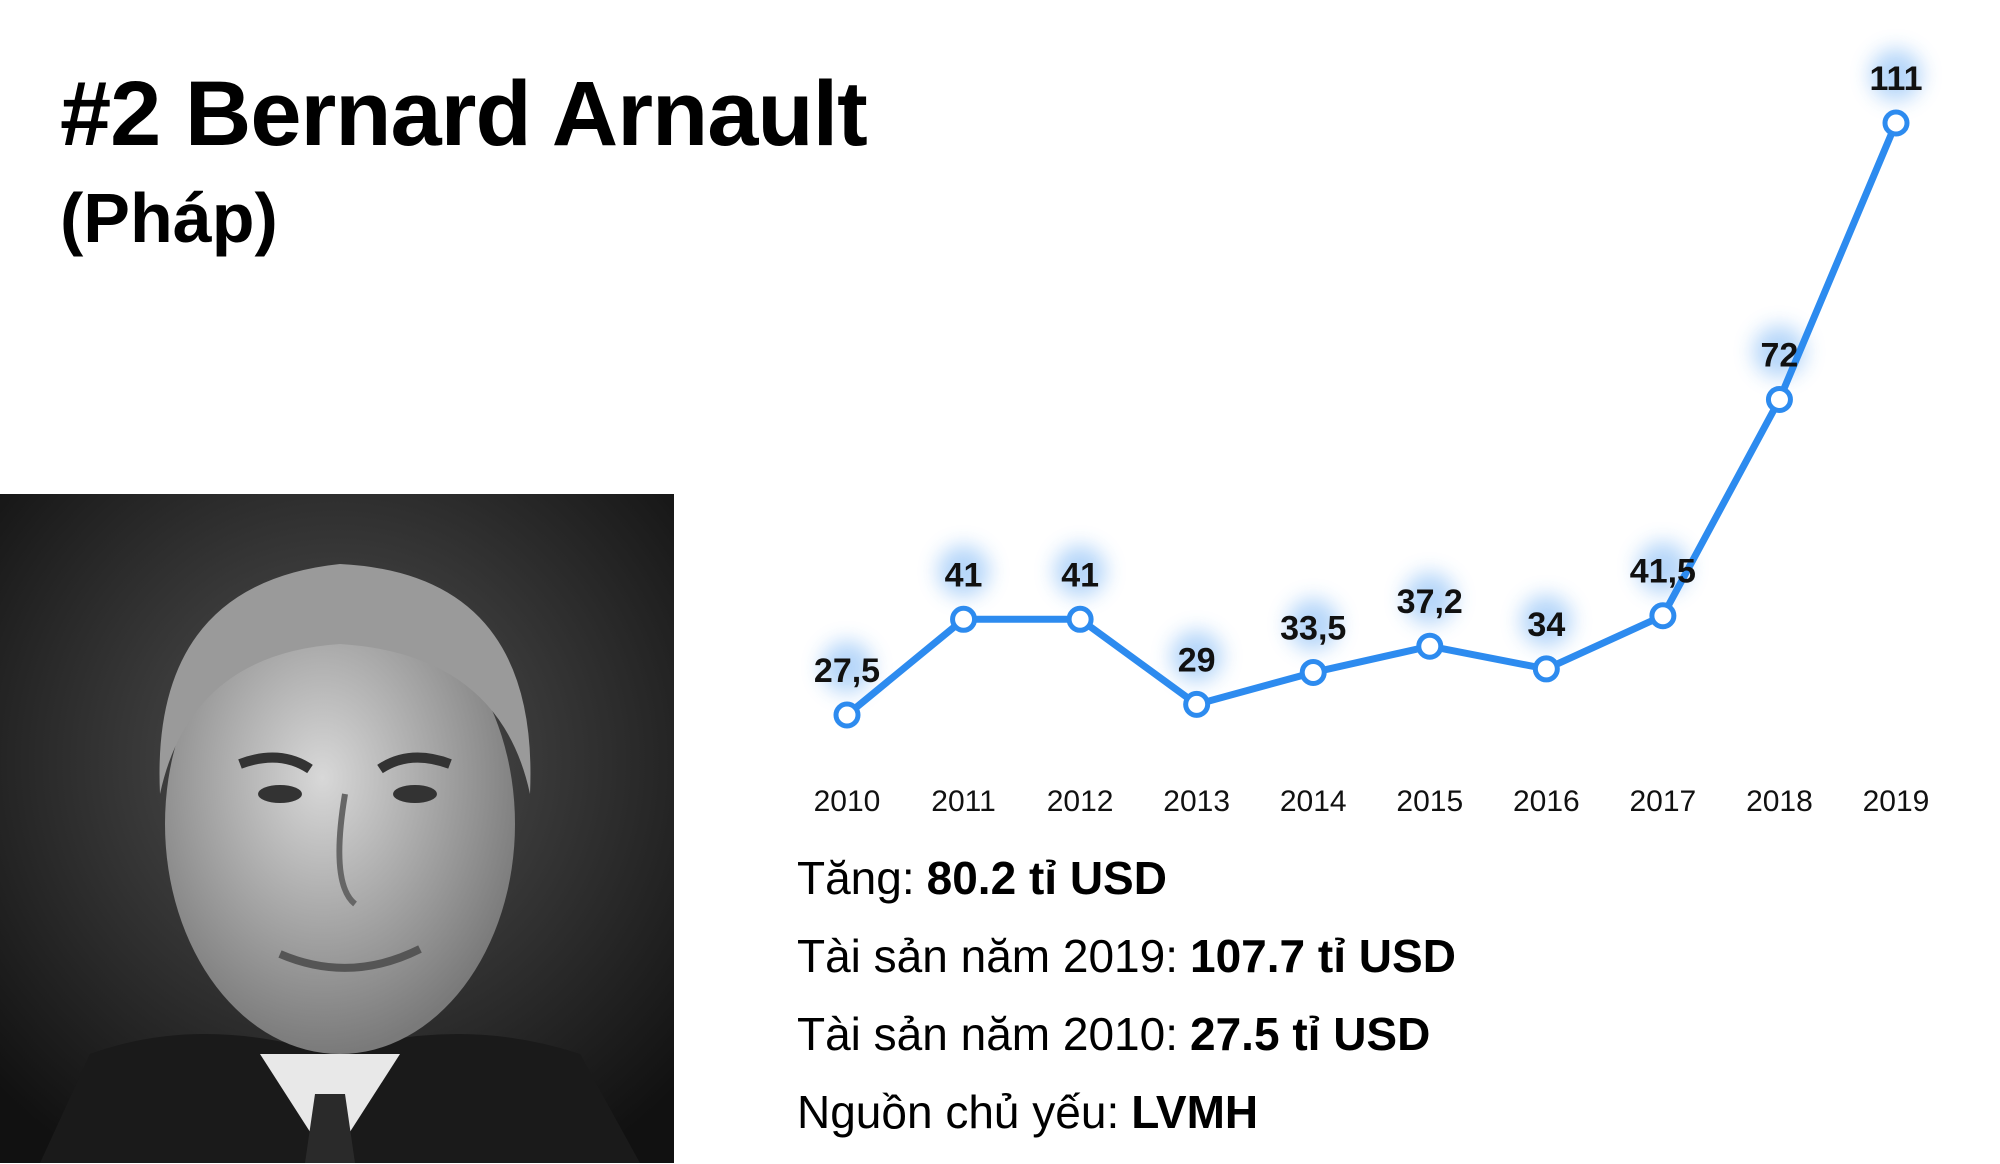 The height and width of the screenshot is (1164, 2000). I want to click on stat-value: 107.7 tỉ USD, so click(1323, 956).